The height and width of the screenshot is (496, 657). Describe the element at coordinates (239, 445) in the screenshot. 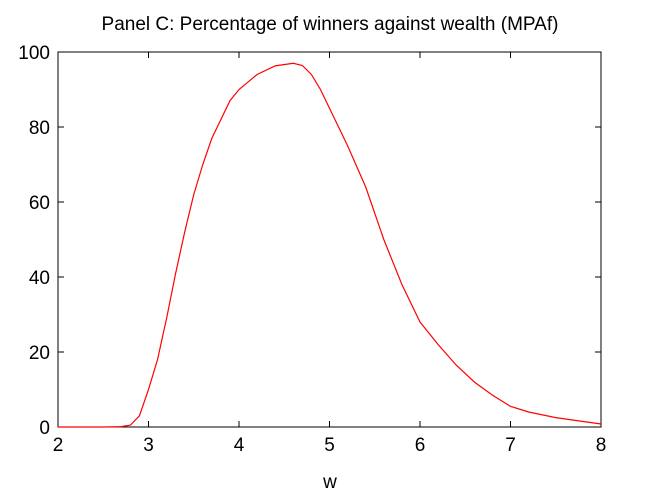

I see `x-tick-label: 4` at that location.